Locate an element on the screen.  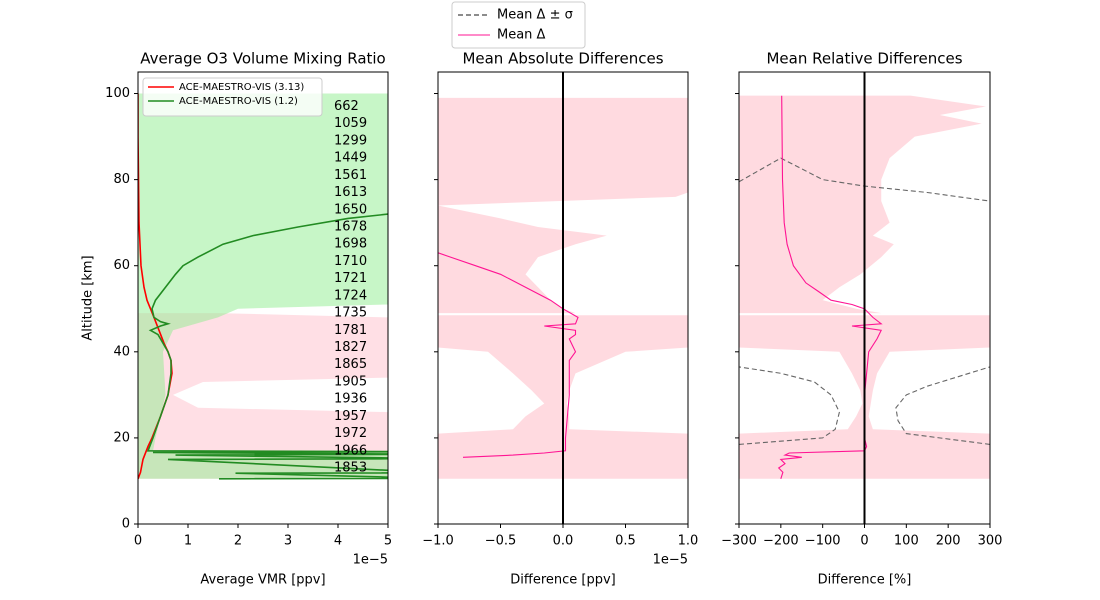
chart-title: Mean Absolute Differences is located at coordinates (562, 59).